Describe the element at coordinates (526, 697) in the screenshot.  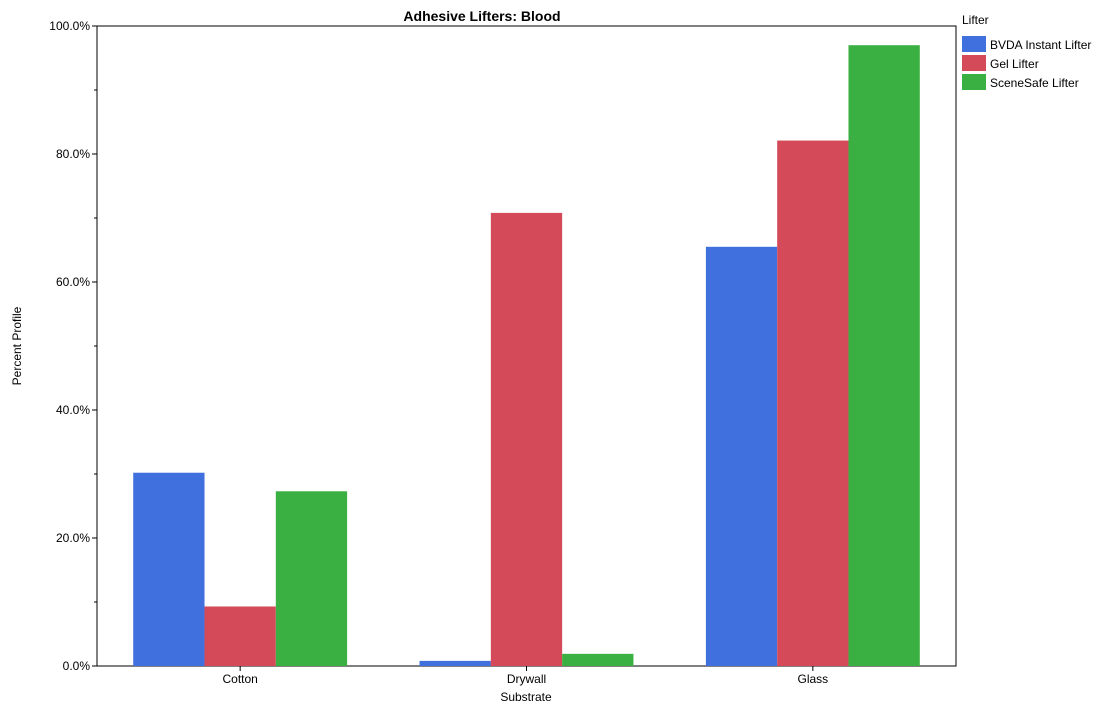
I see `x-axis-label: Substrate` at that location.